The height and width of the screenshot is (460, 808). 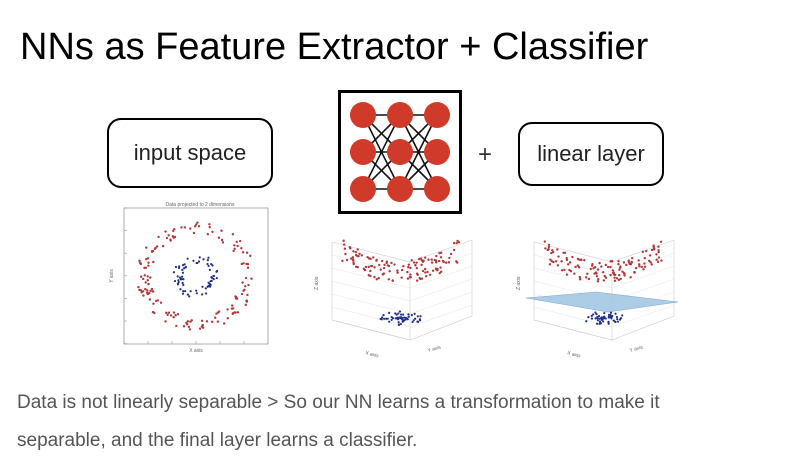 I want to click on input-plot-ylabel: Y axis, so click(x=112, y=276).